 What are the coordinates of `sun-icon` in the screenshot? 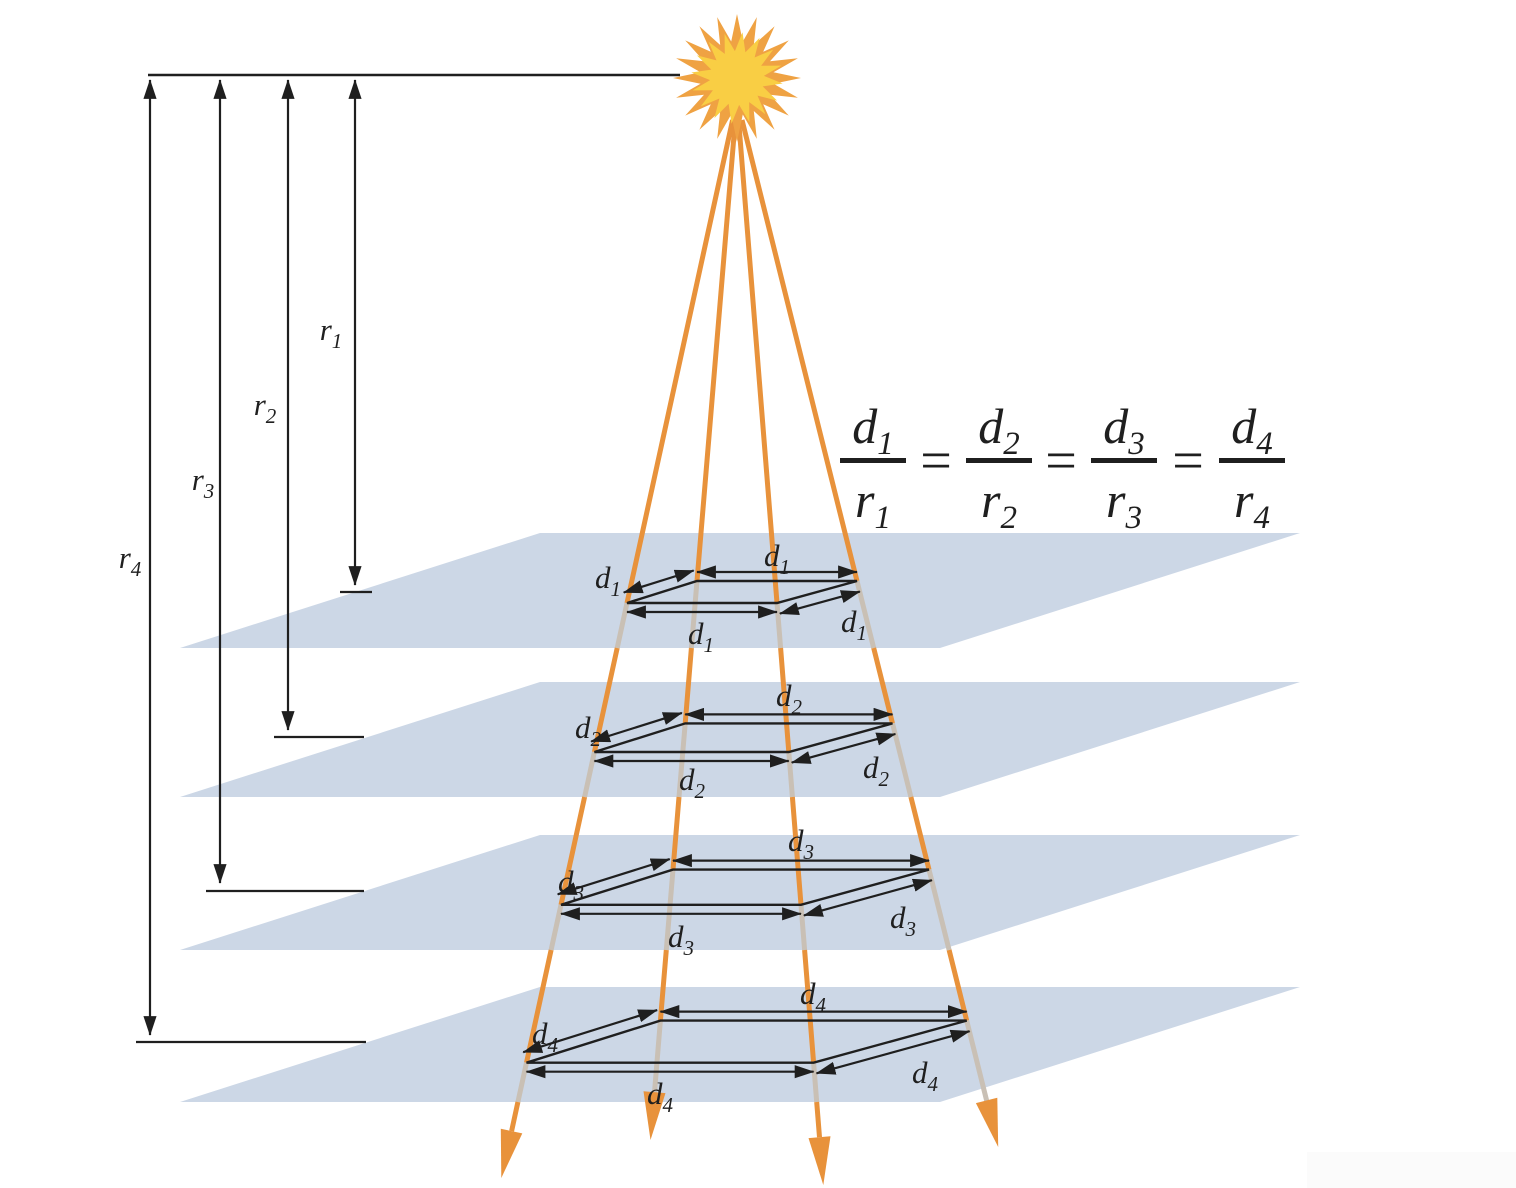 It's located at (737, 78).